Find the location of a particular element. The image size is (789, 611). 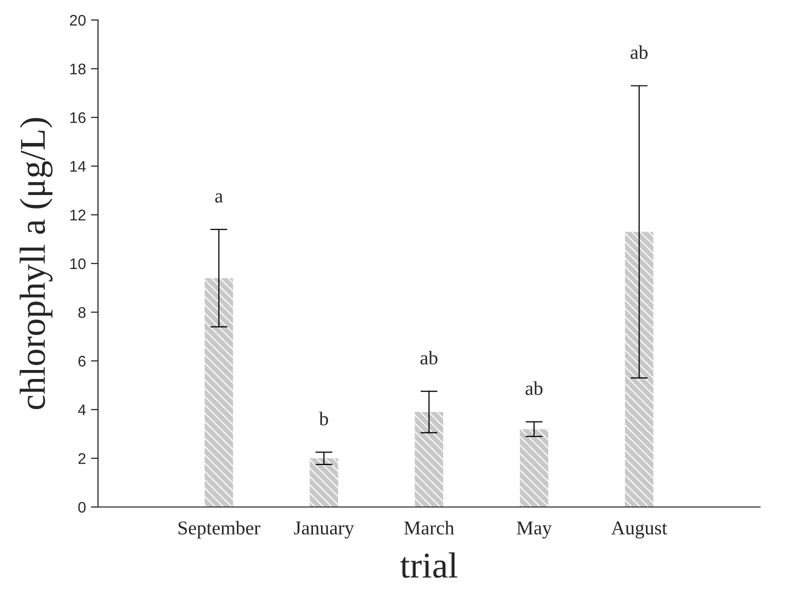

y-tick-label: 0 is located at coordinates (82, 507).